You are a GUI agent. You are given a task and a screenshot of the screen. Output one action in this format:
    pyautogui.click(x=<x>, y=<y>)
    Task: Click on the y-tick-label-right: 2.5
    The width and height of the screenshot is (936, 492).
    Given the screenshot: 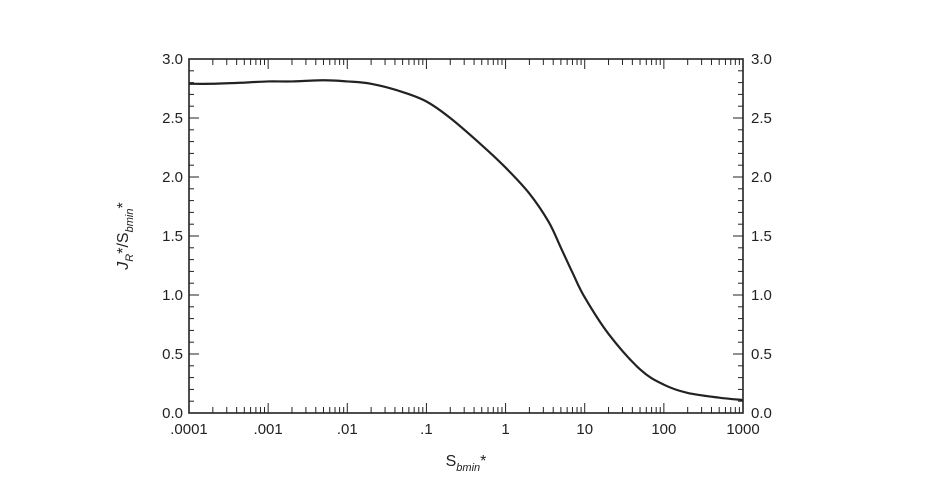 What is the action you would take?
    pyautogui.click(x=761, y=118)
    